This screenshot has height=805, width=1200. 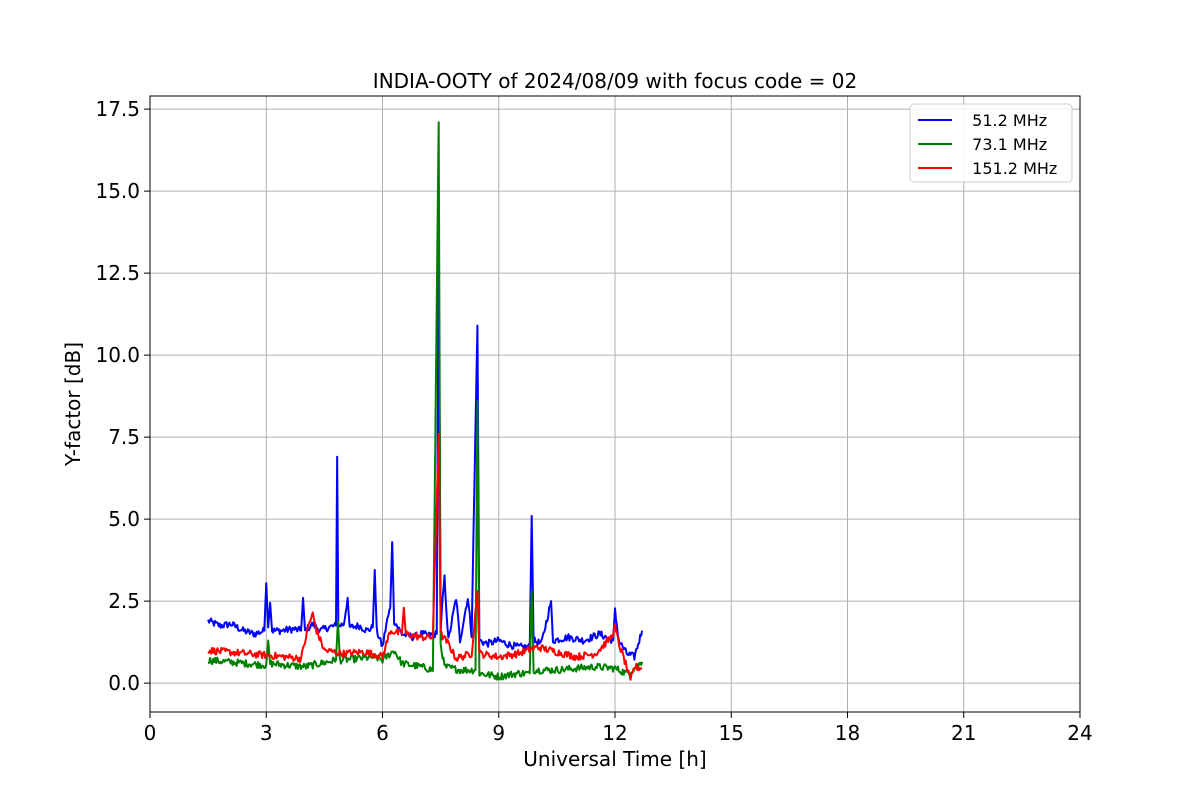 I want to click on legend-label-0: 51.2 MHz, so click(x=1004, y=120).